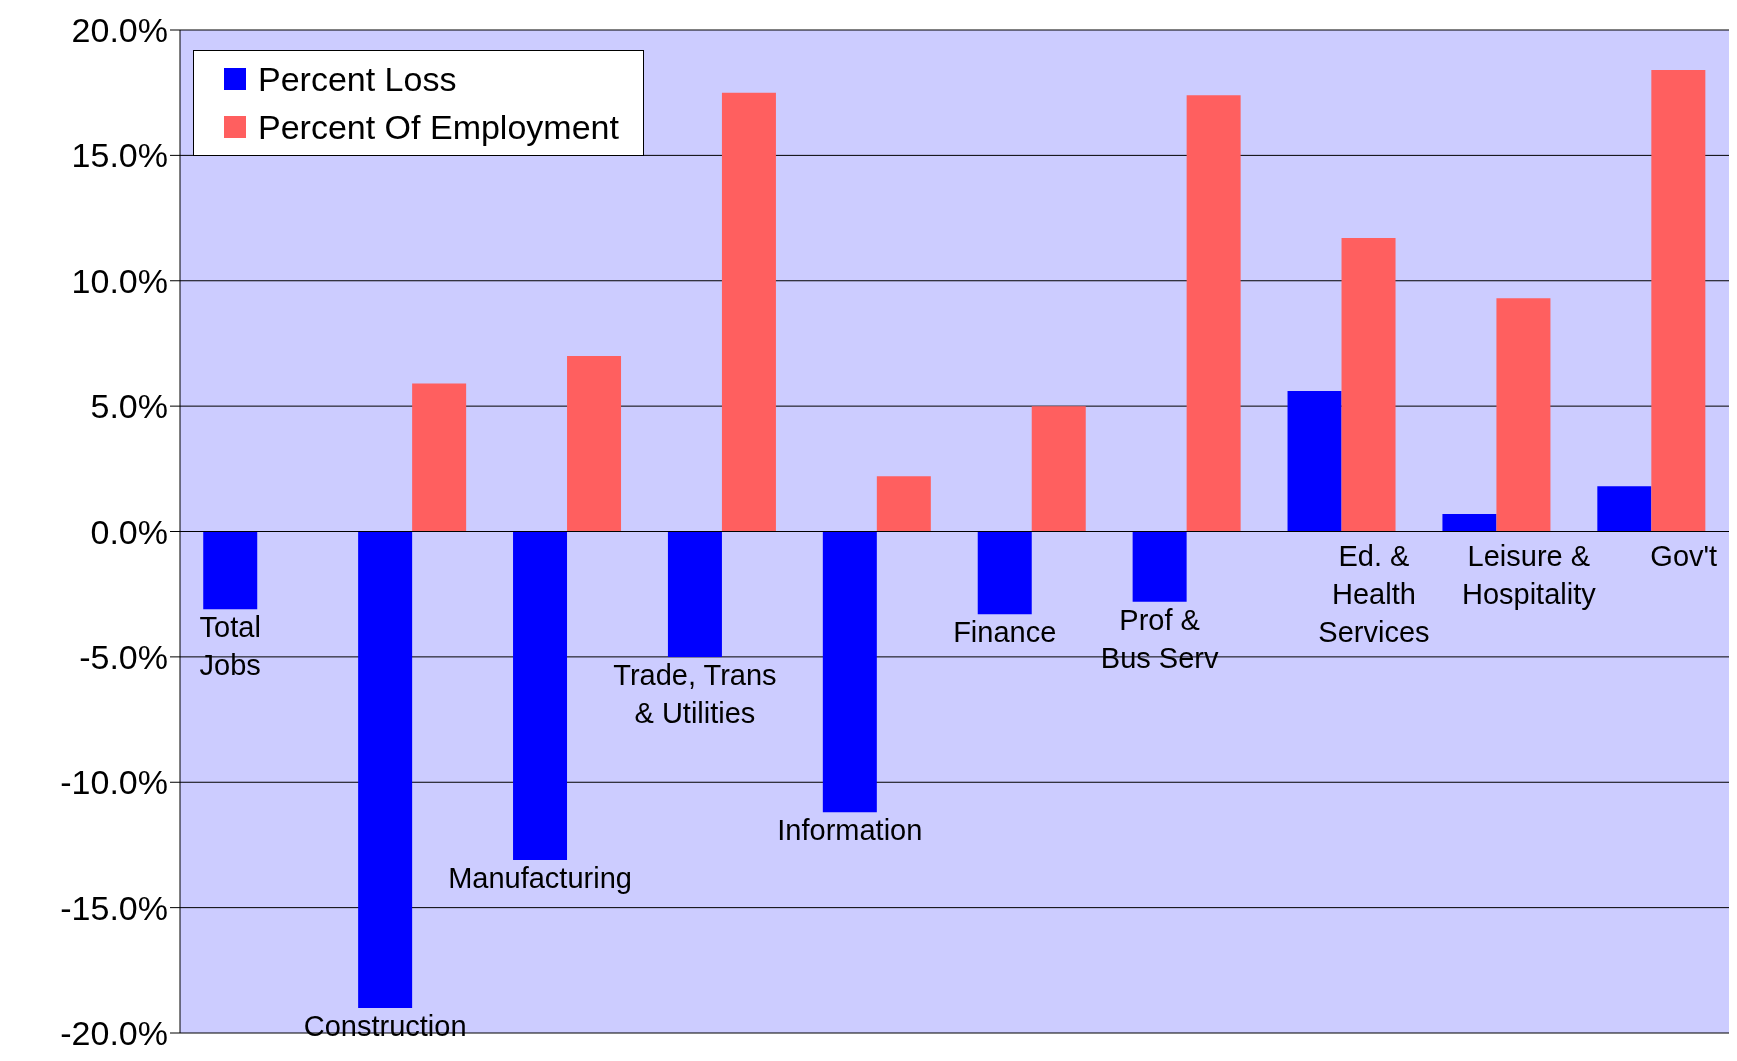 This screenshot has width=1737, height=1061. I want to click on x-tick-label: Finance, so click(1005, 632).